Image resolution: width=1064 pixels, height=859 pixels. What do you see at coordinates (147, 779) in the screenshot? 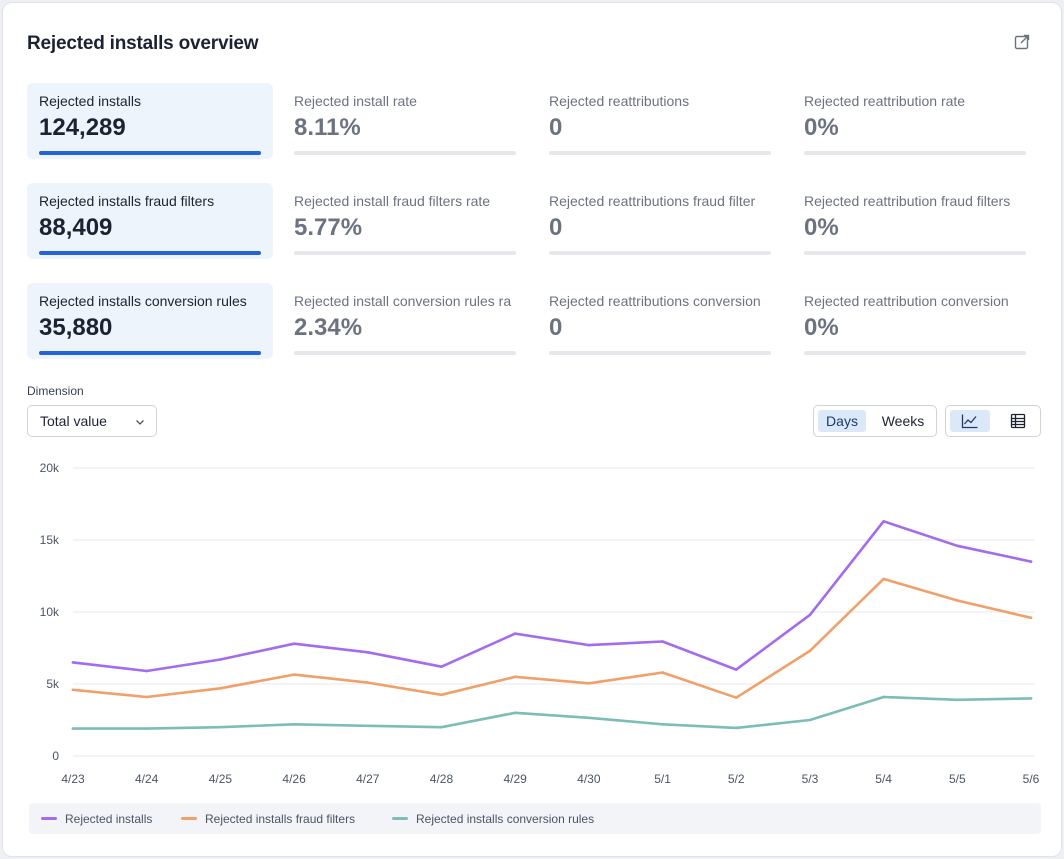
I see `x-tick-label: 4/24` at bounding box center [147, 779].